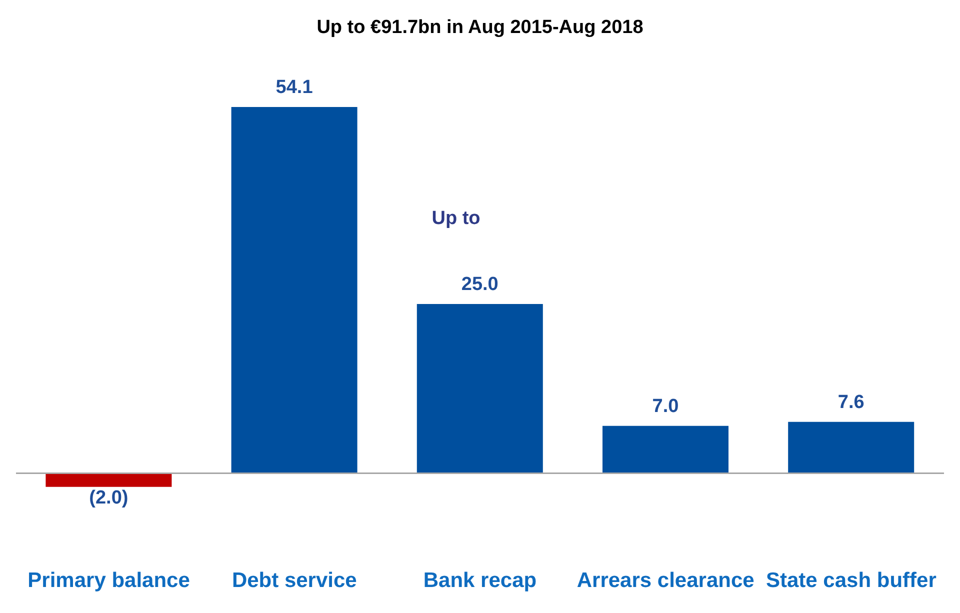  What do you see at coordinates (479, 285) in the screenshot?
I see `data-label: 25.0` at bounding box center [479, 285].